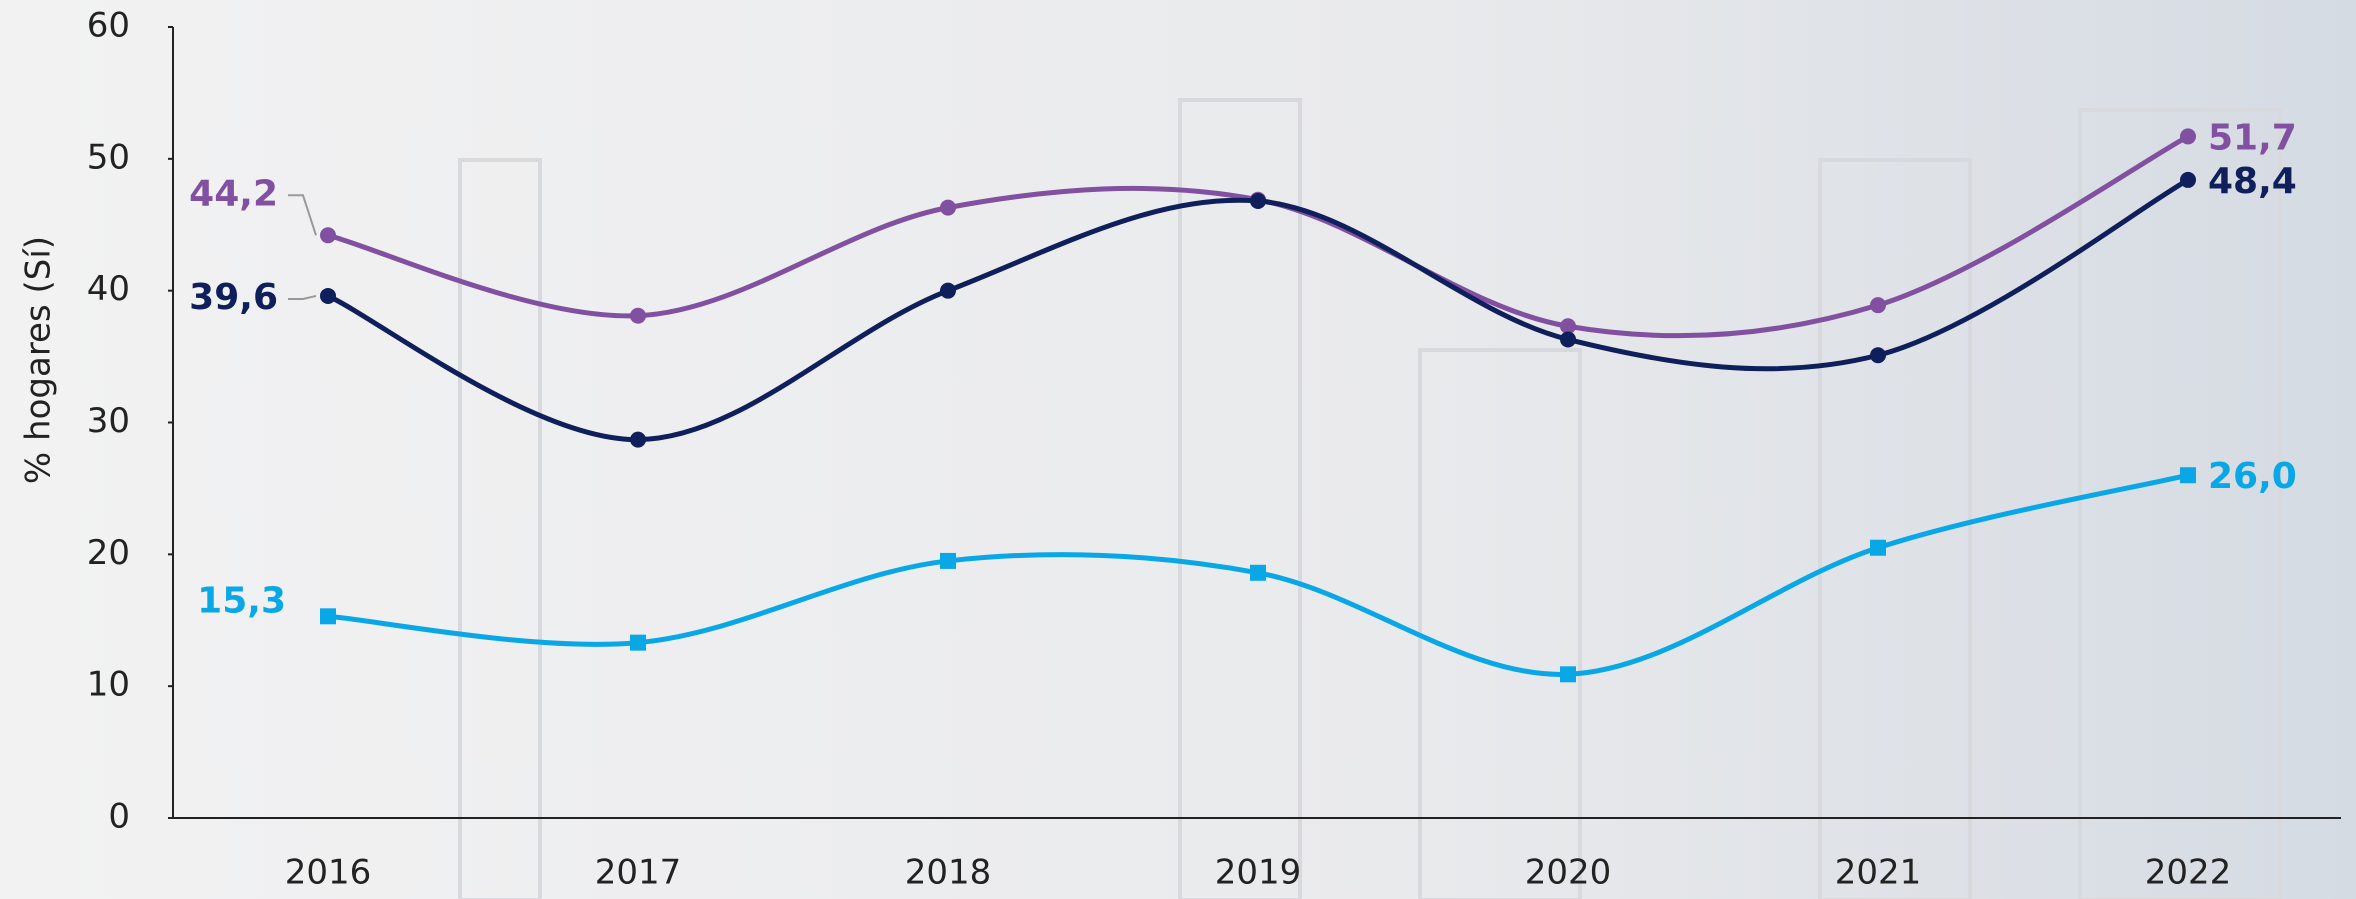  Describe the element at coordinates (2252, 476) in the screenshot. I see `data-label: 26,0` at that location.